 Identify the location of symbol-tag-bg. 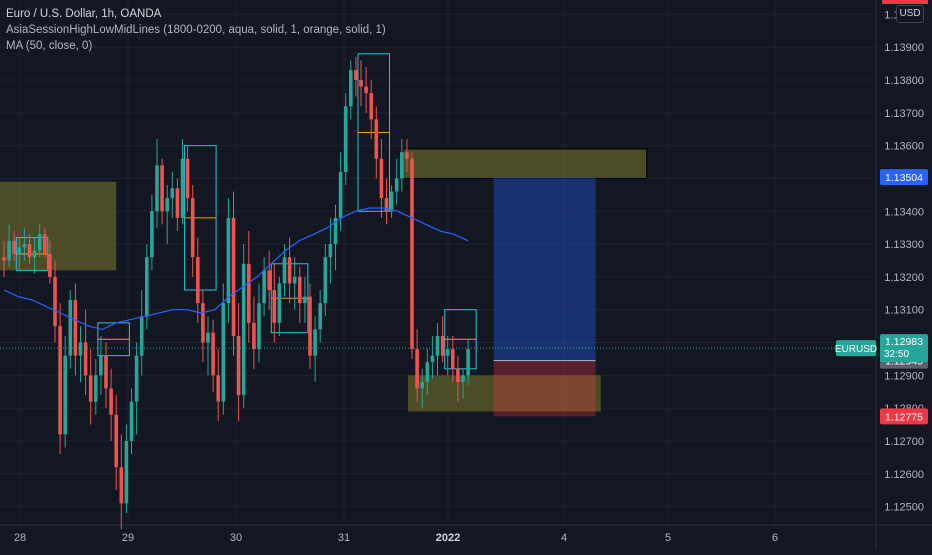
(856, 348).